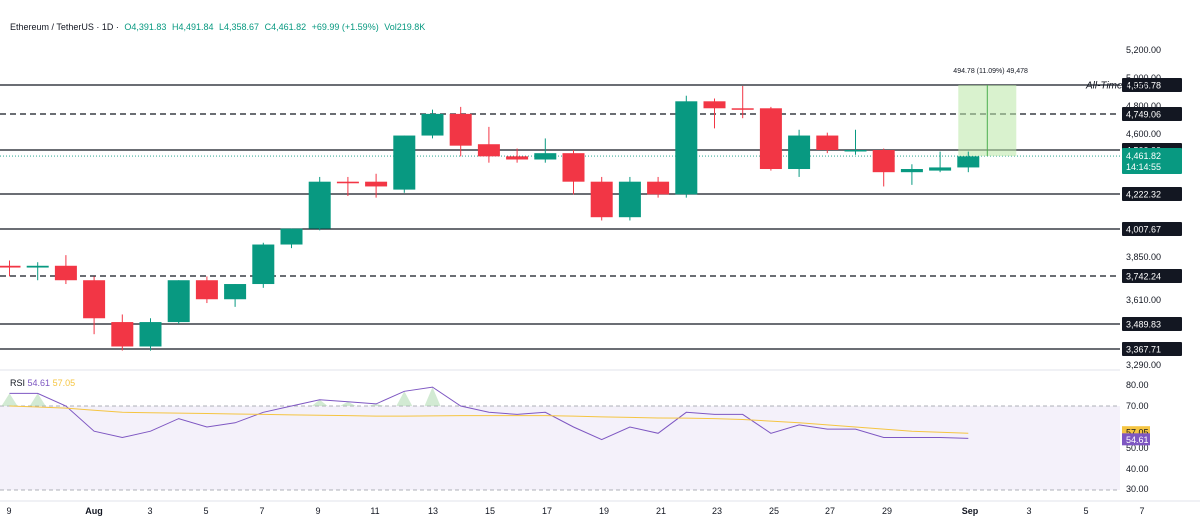 This screenshot has height=529, width=1200. Describe the element at coordinates (205, 511) in the screenshot. I see `x-tick-3: 5` at that location.